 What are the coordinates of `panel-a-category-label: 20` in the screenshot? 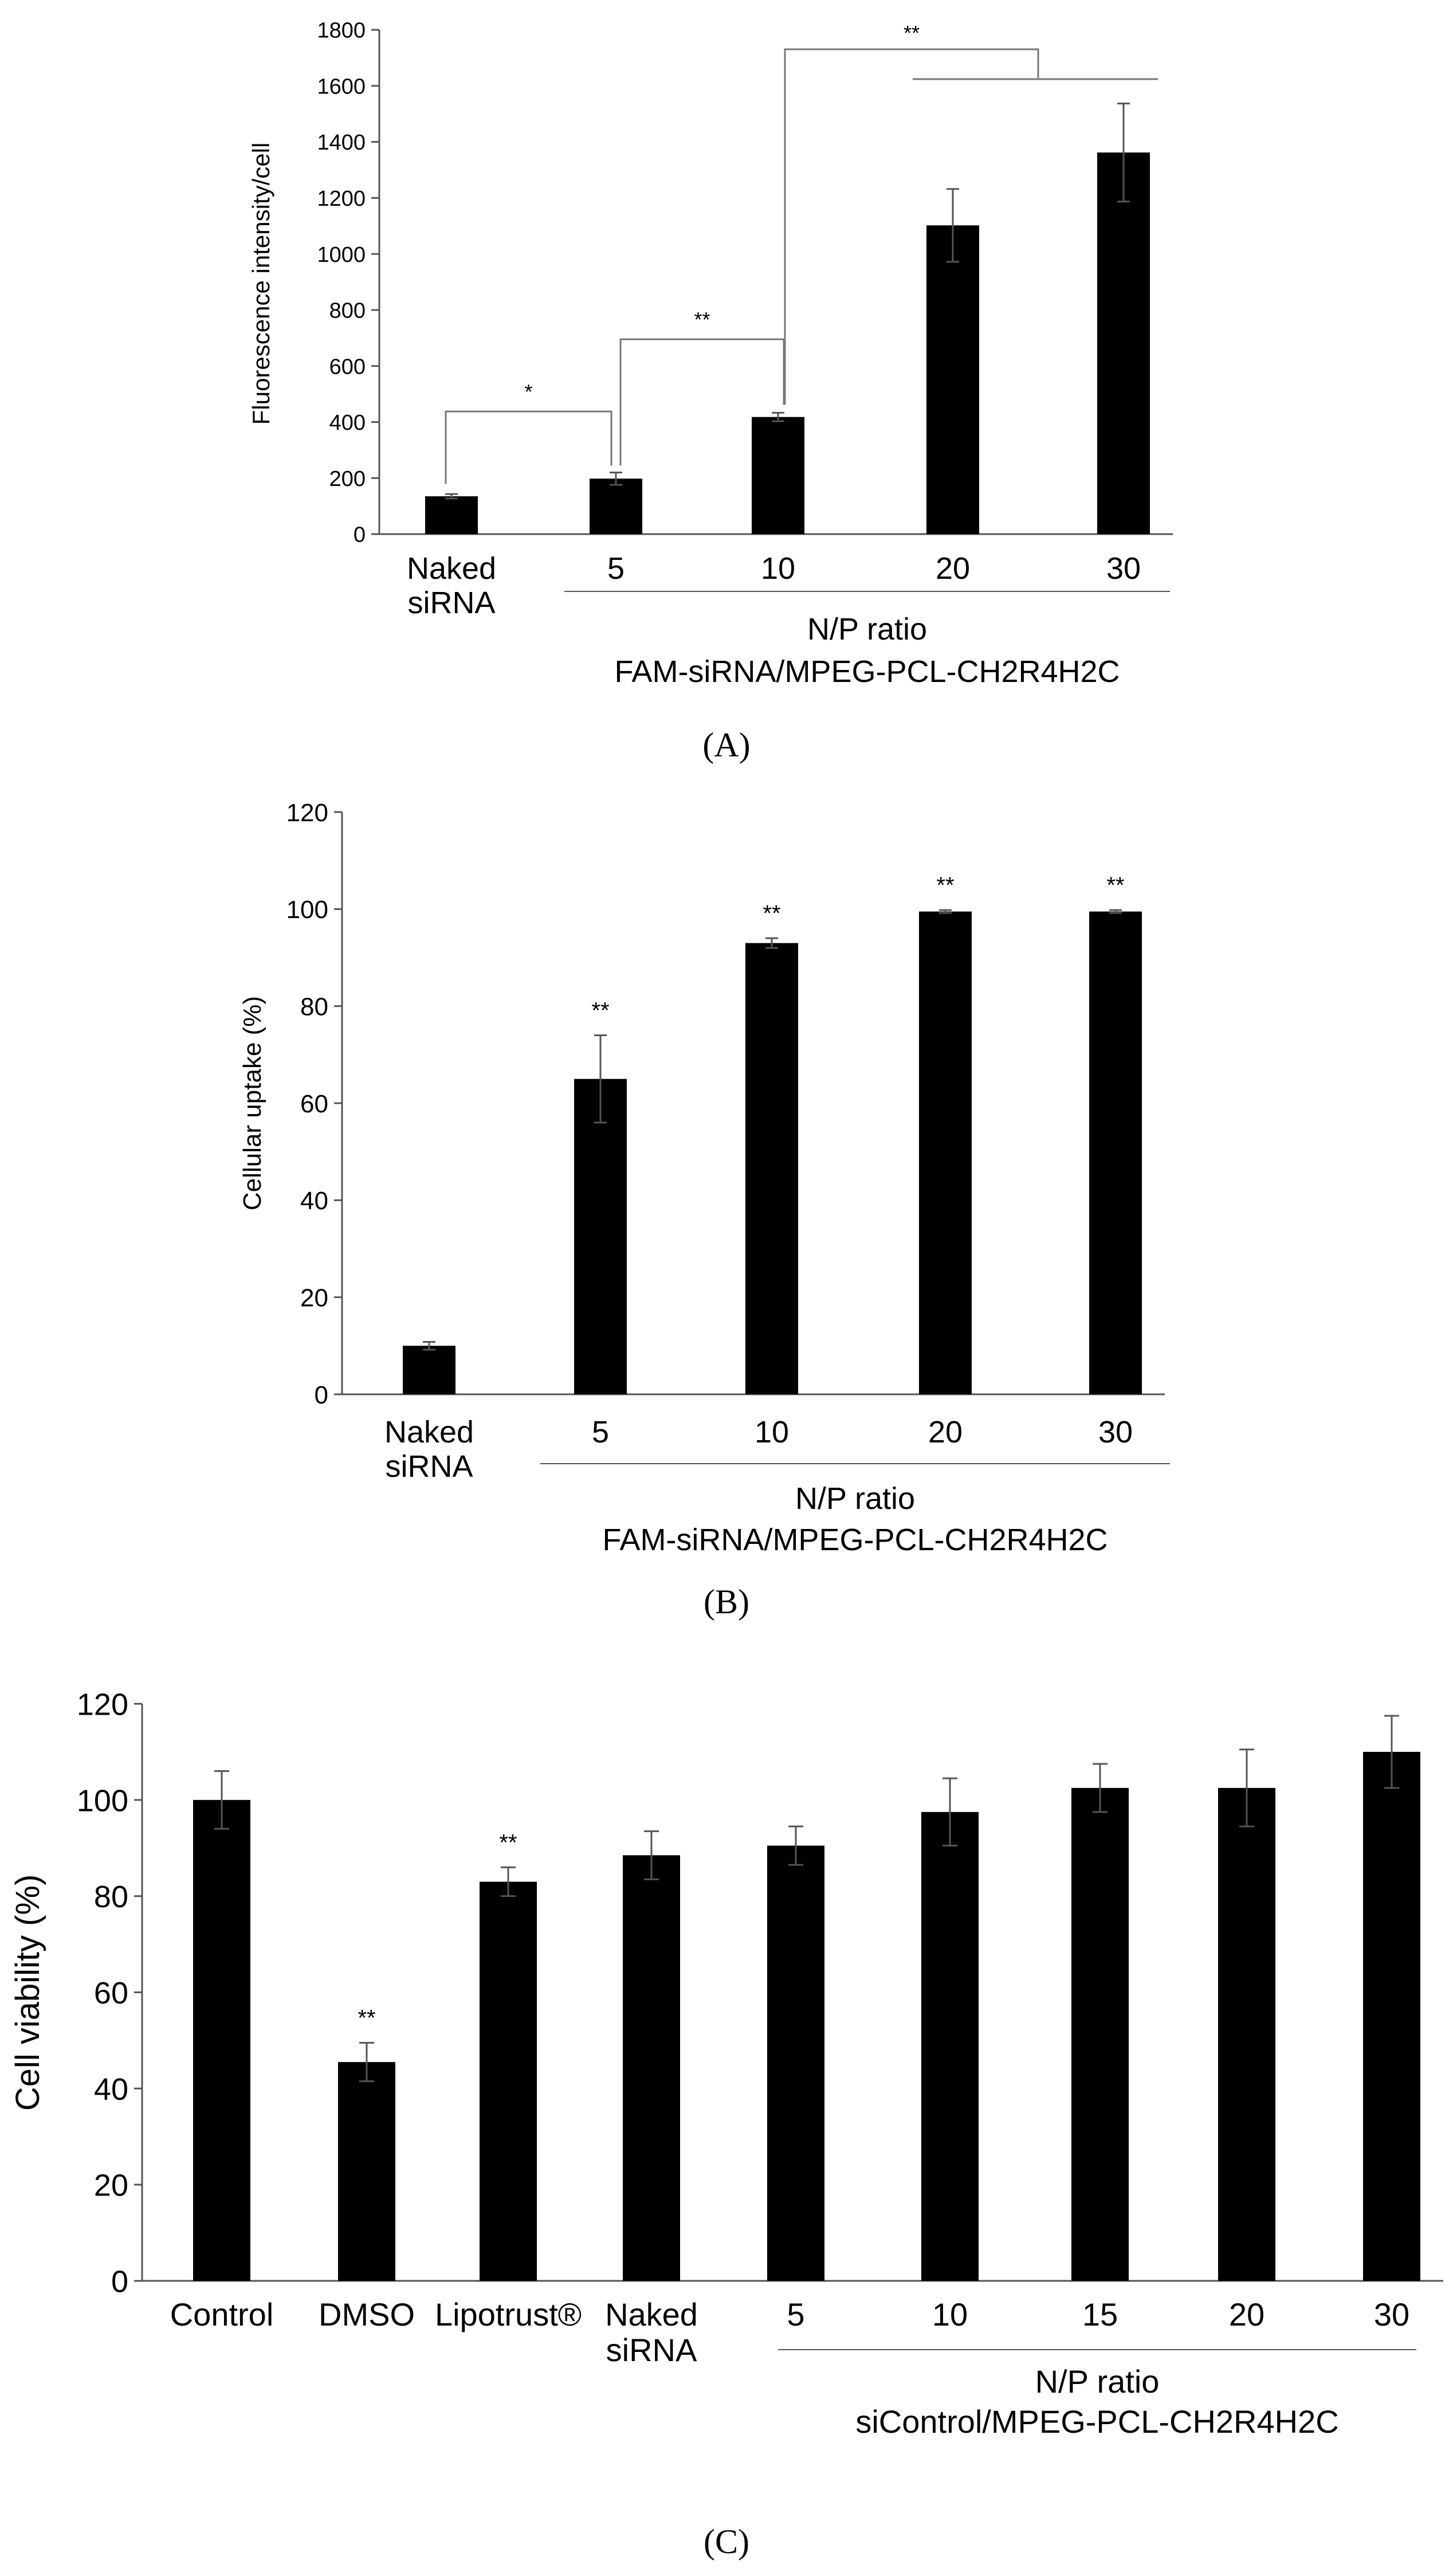 It's located at (953, 568).